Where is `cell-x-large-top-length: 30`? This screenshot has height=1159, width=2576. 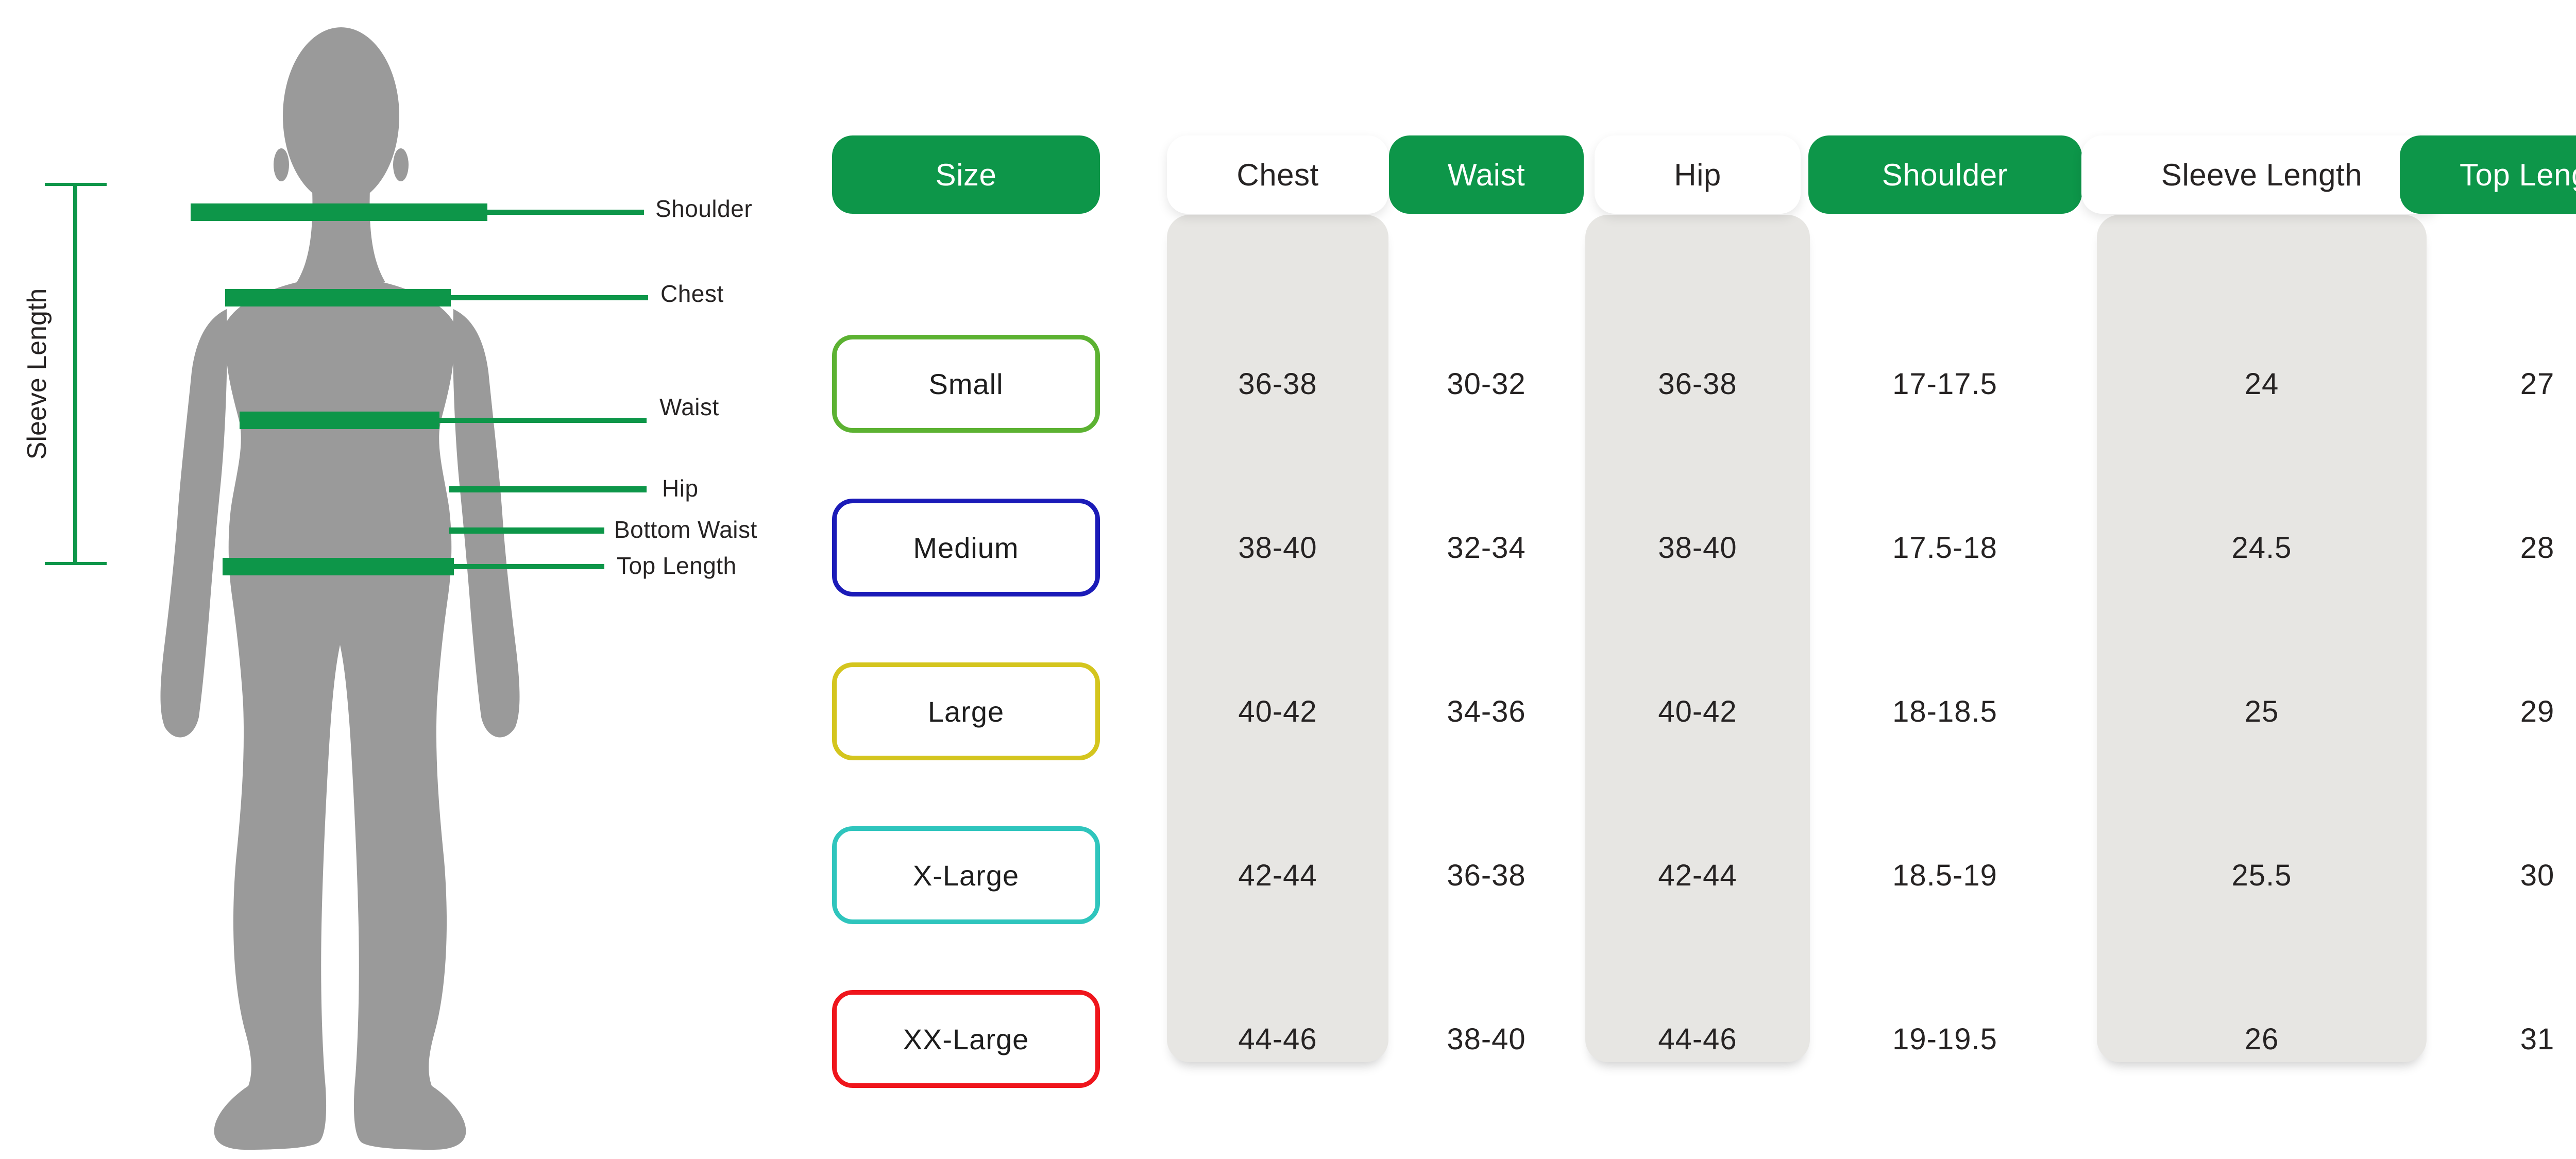 cell-x-large-top-length: 30 is located at coordinates (2537, 875).